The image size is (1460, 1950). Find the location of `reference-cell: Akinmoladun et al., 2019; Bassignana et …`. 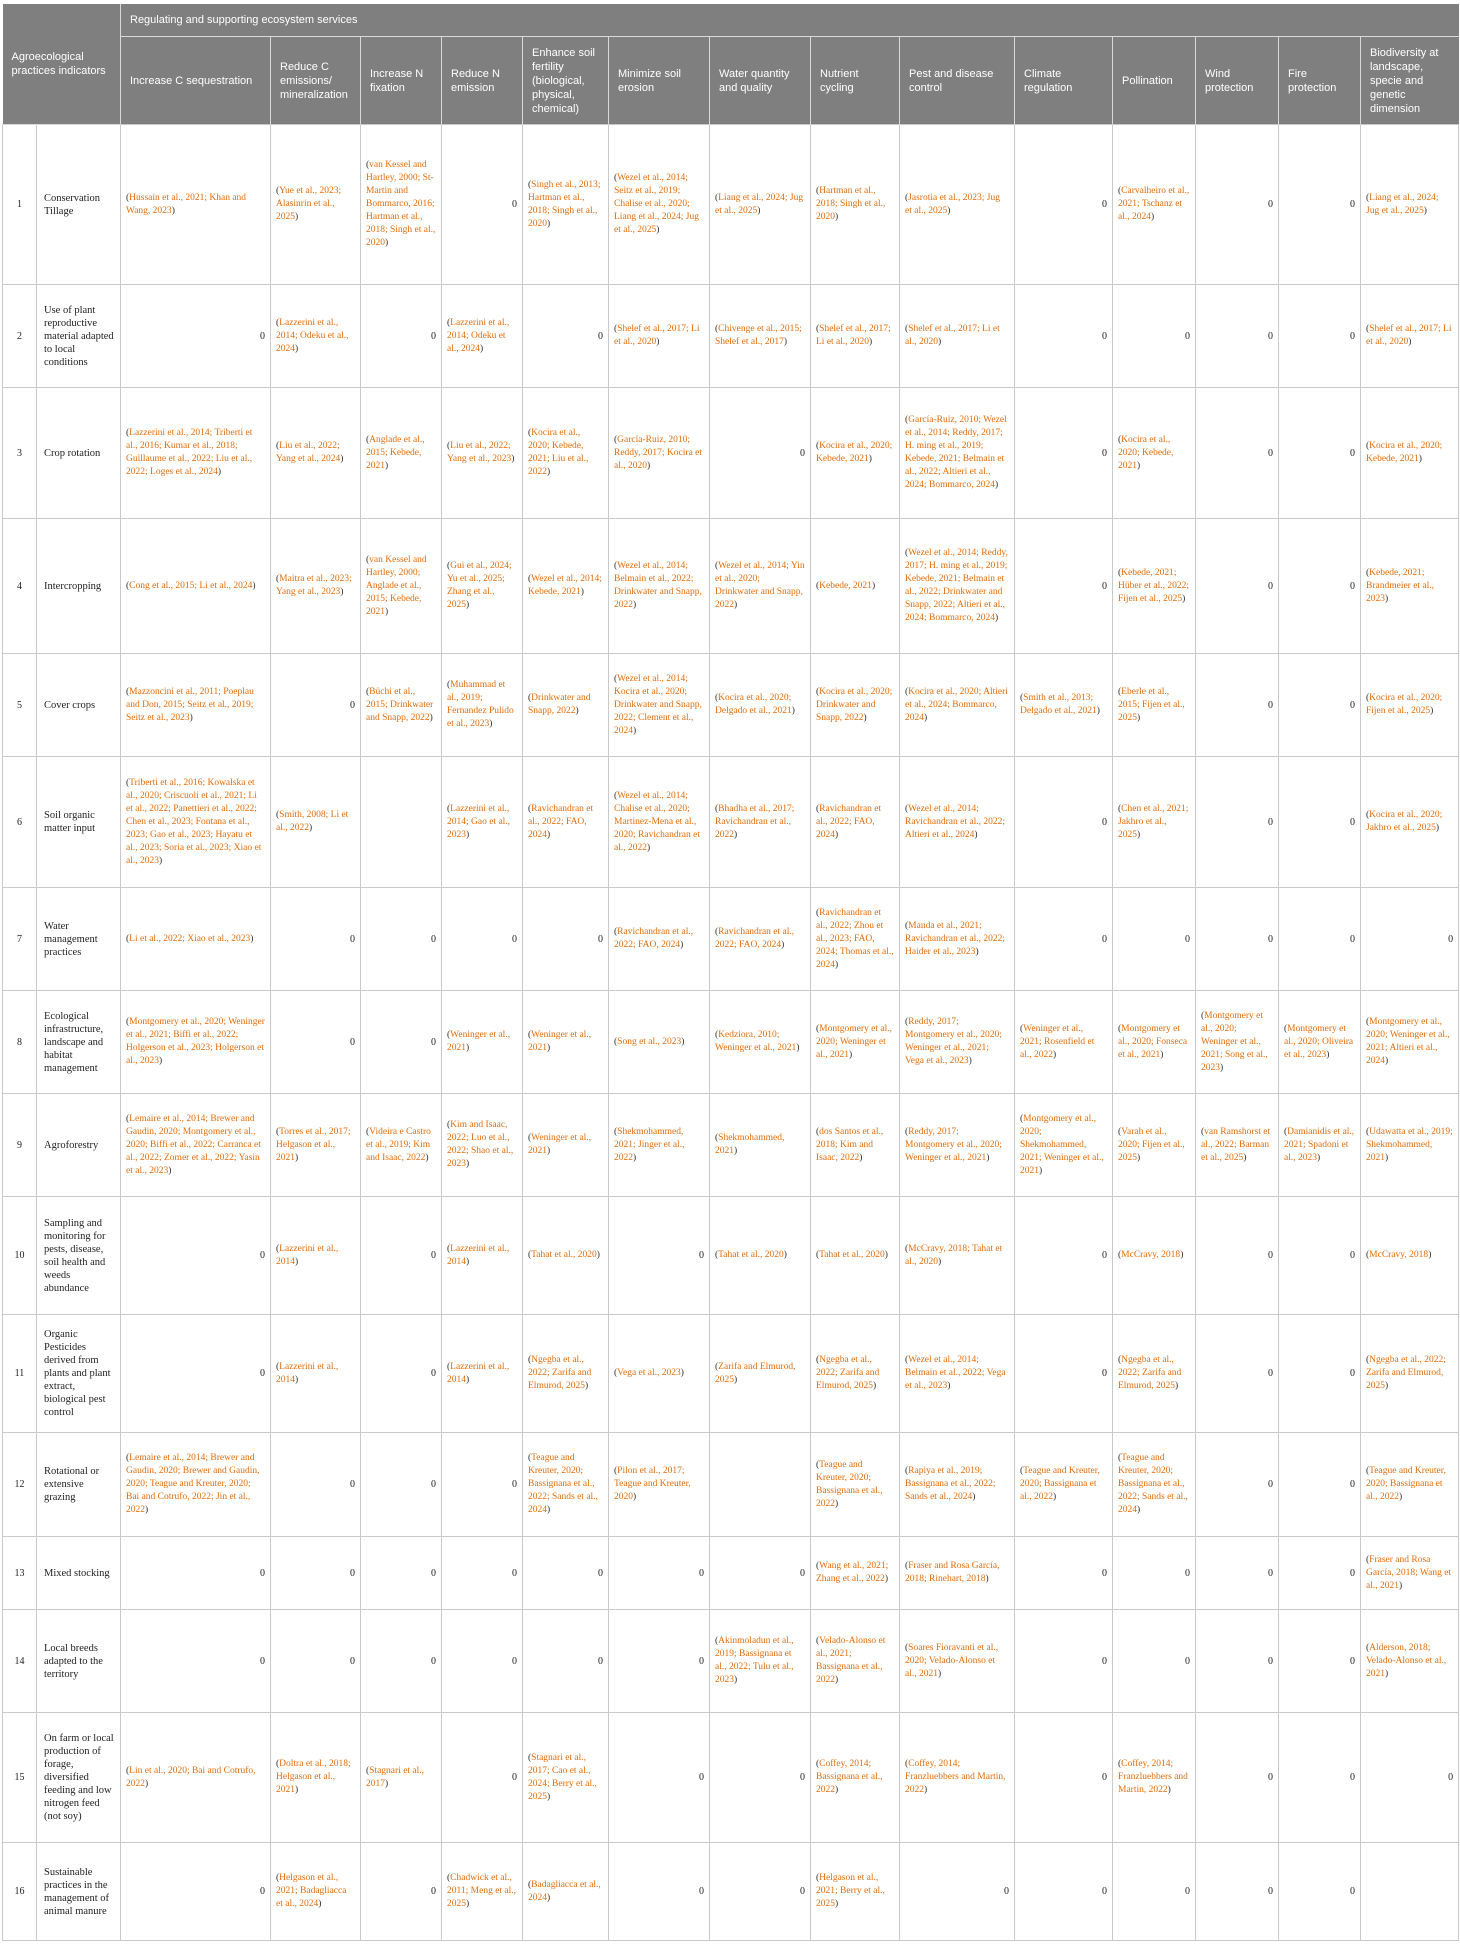

reference-cell: Akinmoladun et al., 2019; Bassignana et … is located at coordinates (760, 1661).